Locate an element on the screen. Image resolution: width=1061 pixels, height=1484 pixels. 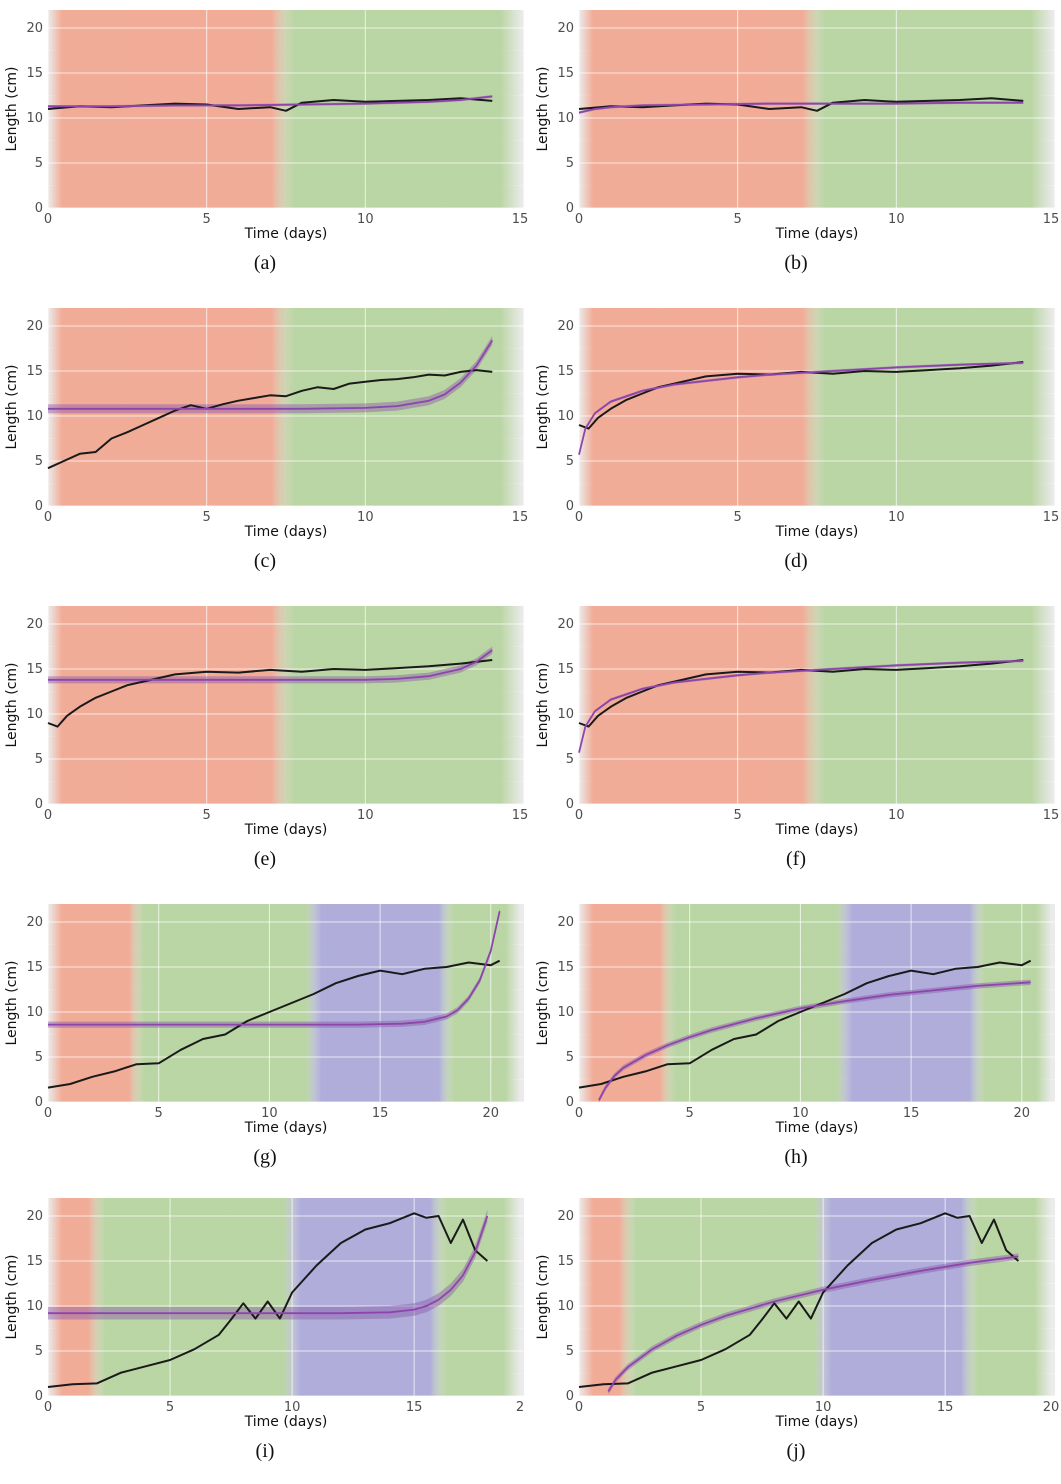
chart-panel-b: 0 5 10 15 0 5 10 15 20 Time (days) Length (cm) (b) is located at coordinates (796, 148).